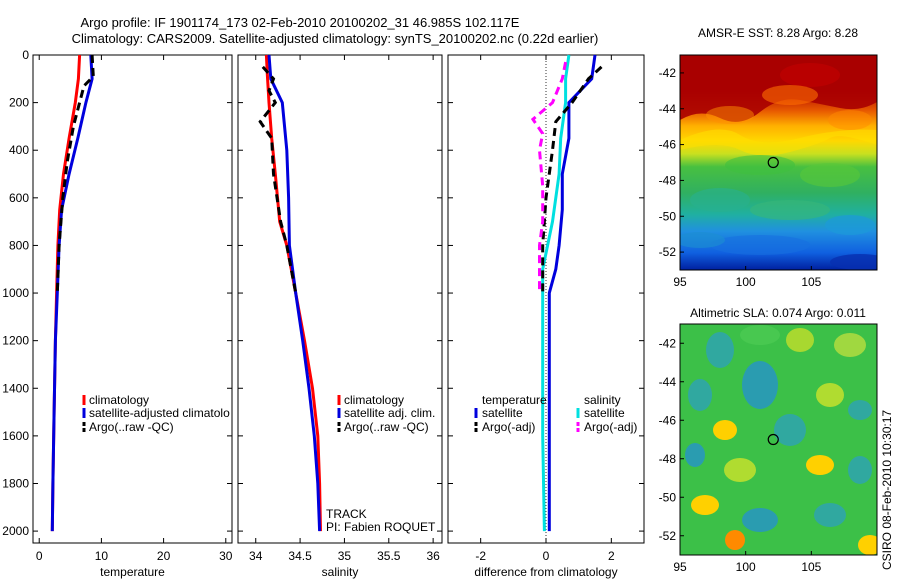 The height and width of the screenshot is (580, 900). Describe the element at coordinates (15, 483) in the screenshot. I see `y-tick-label: 1800` at that location.